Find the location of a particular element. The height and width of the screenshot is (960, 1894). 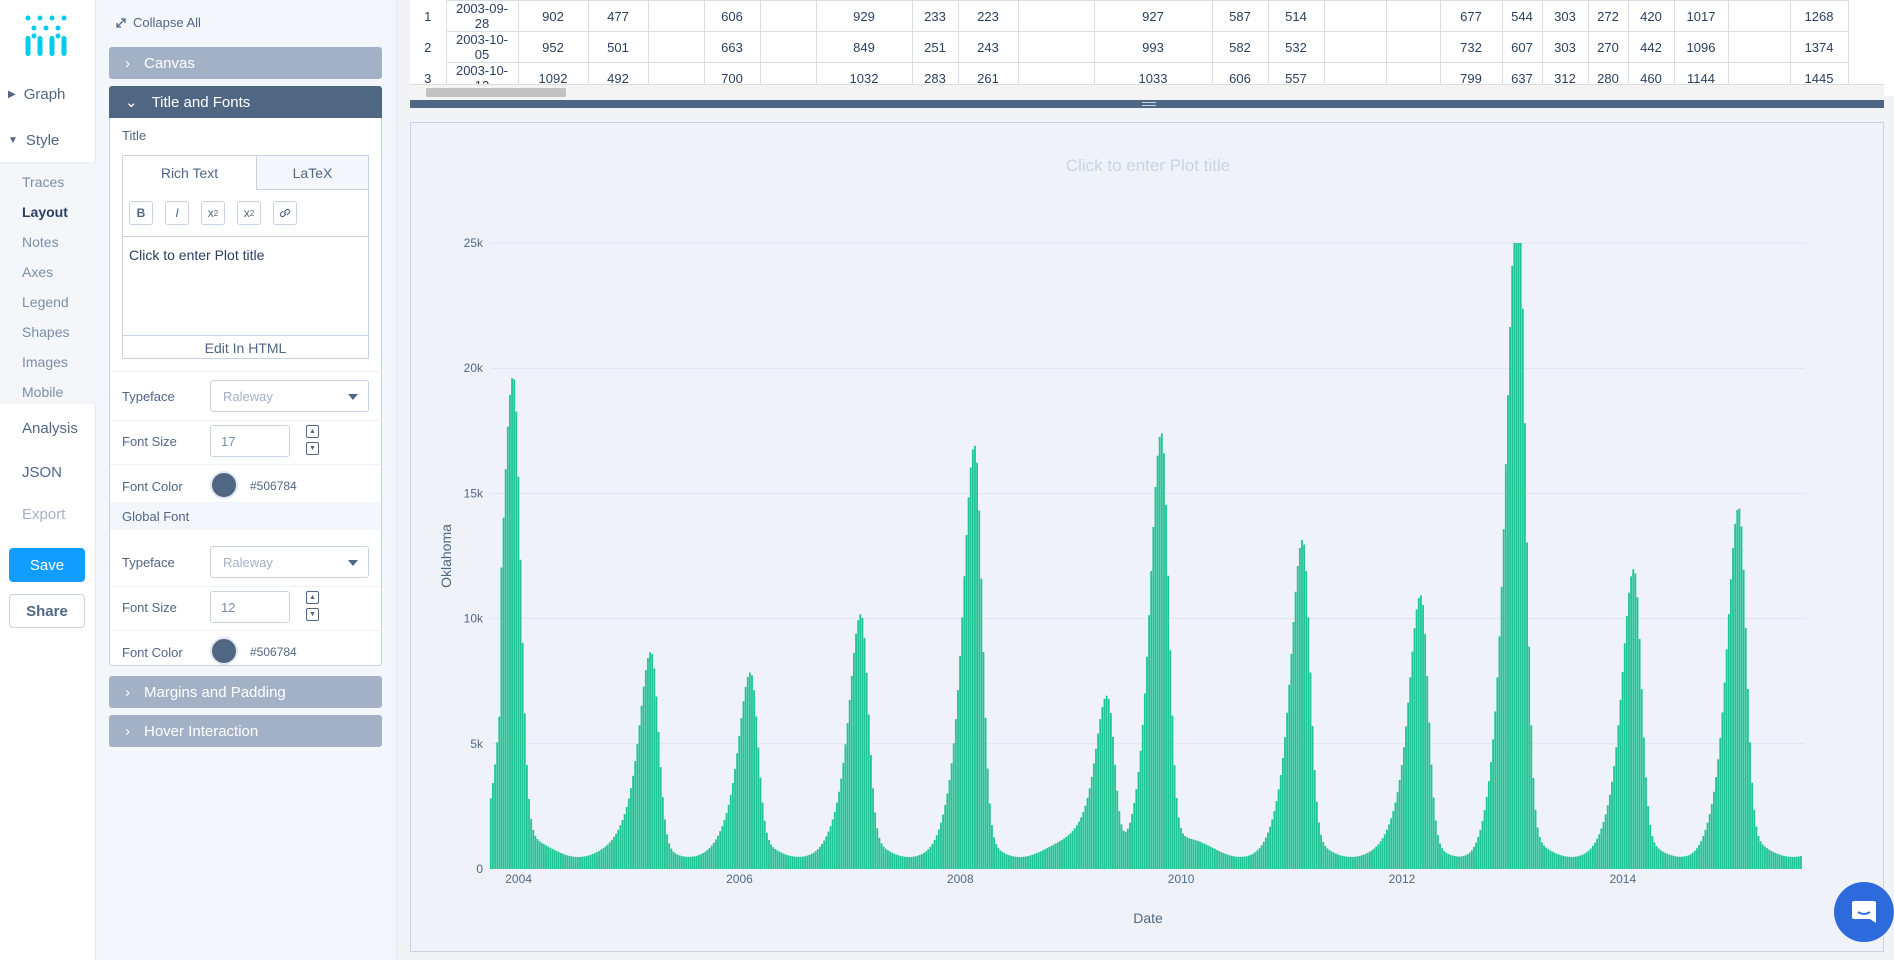

horizontal-scrollbar is located at coordinates (1147, 91).